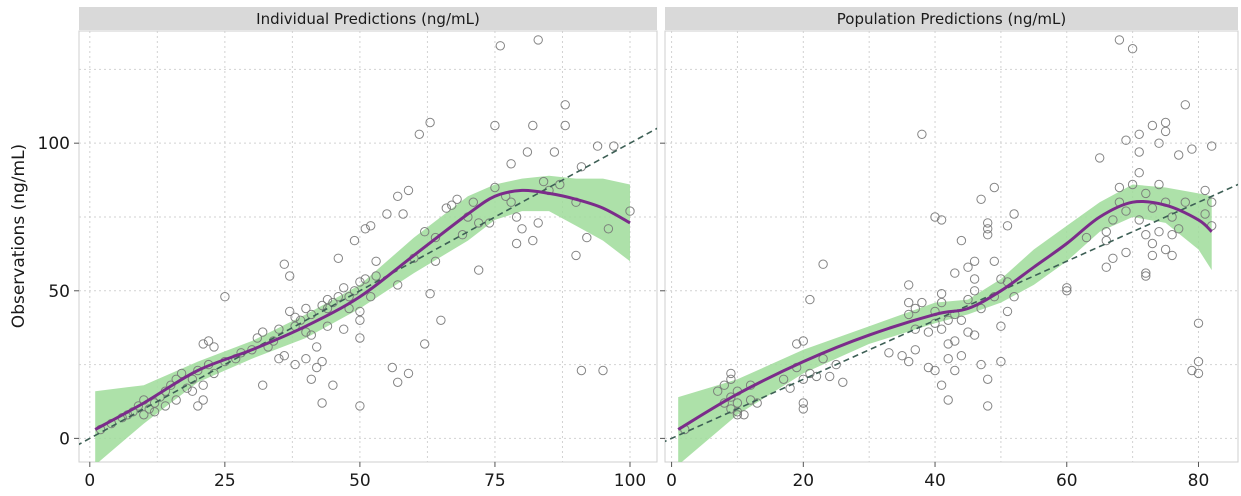 Image resolution: width=1241 pixels, height=496 pixels. I want to click on x-tick-label: 60, so click(1067, 481).